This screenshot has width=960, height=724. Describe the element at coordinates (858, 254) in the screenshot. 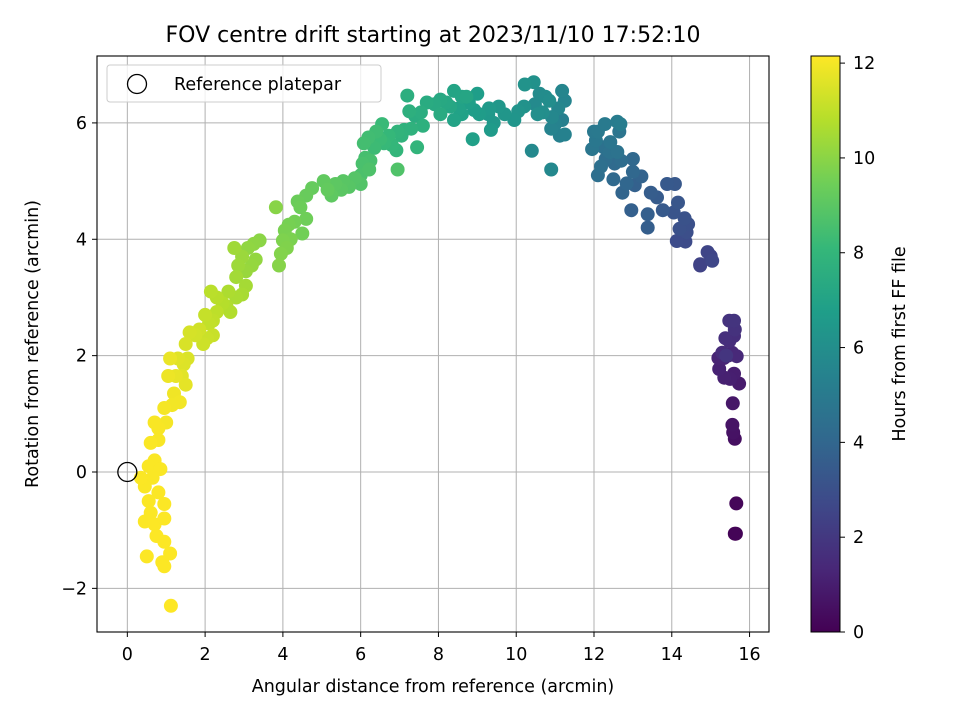

I see `colorbar-tick-label: 8` at that location.